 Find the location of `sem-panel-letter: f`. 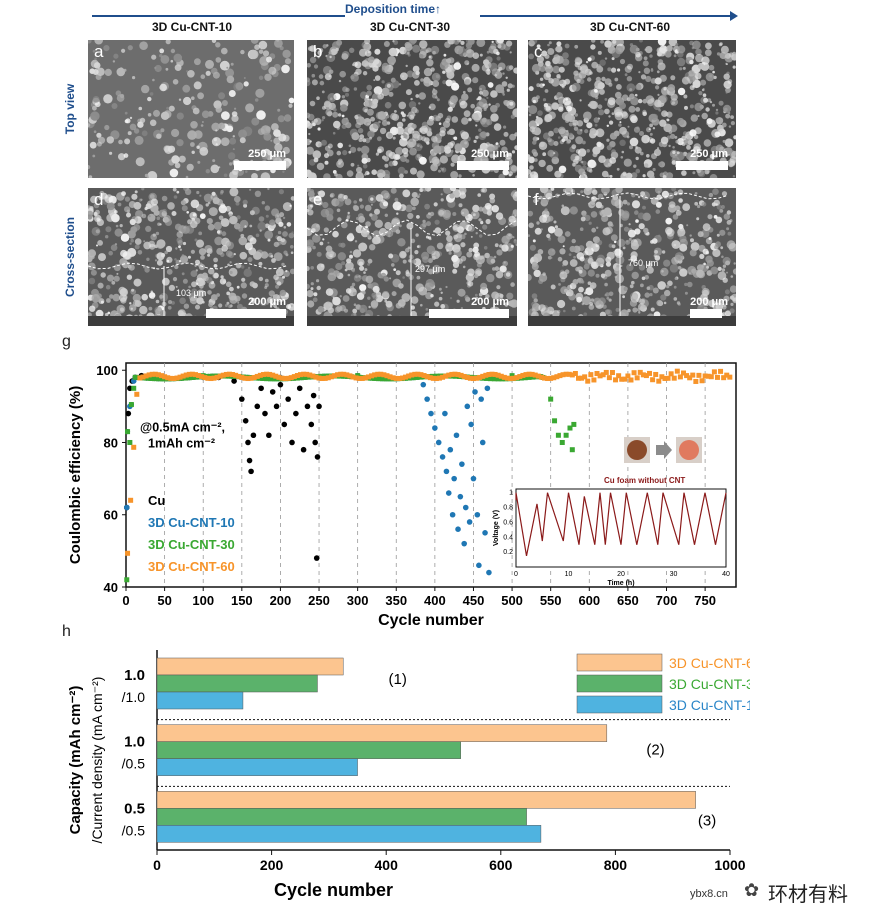

sem-panel-letter: f is located at coordinates (536, 199).